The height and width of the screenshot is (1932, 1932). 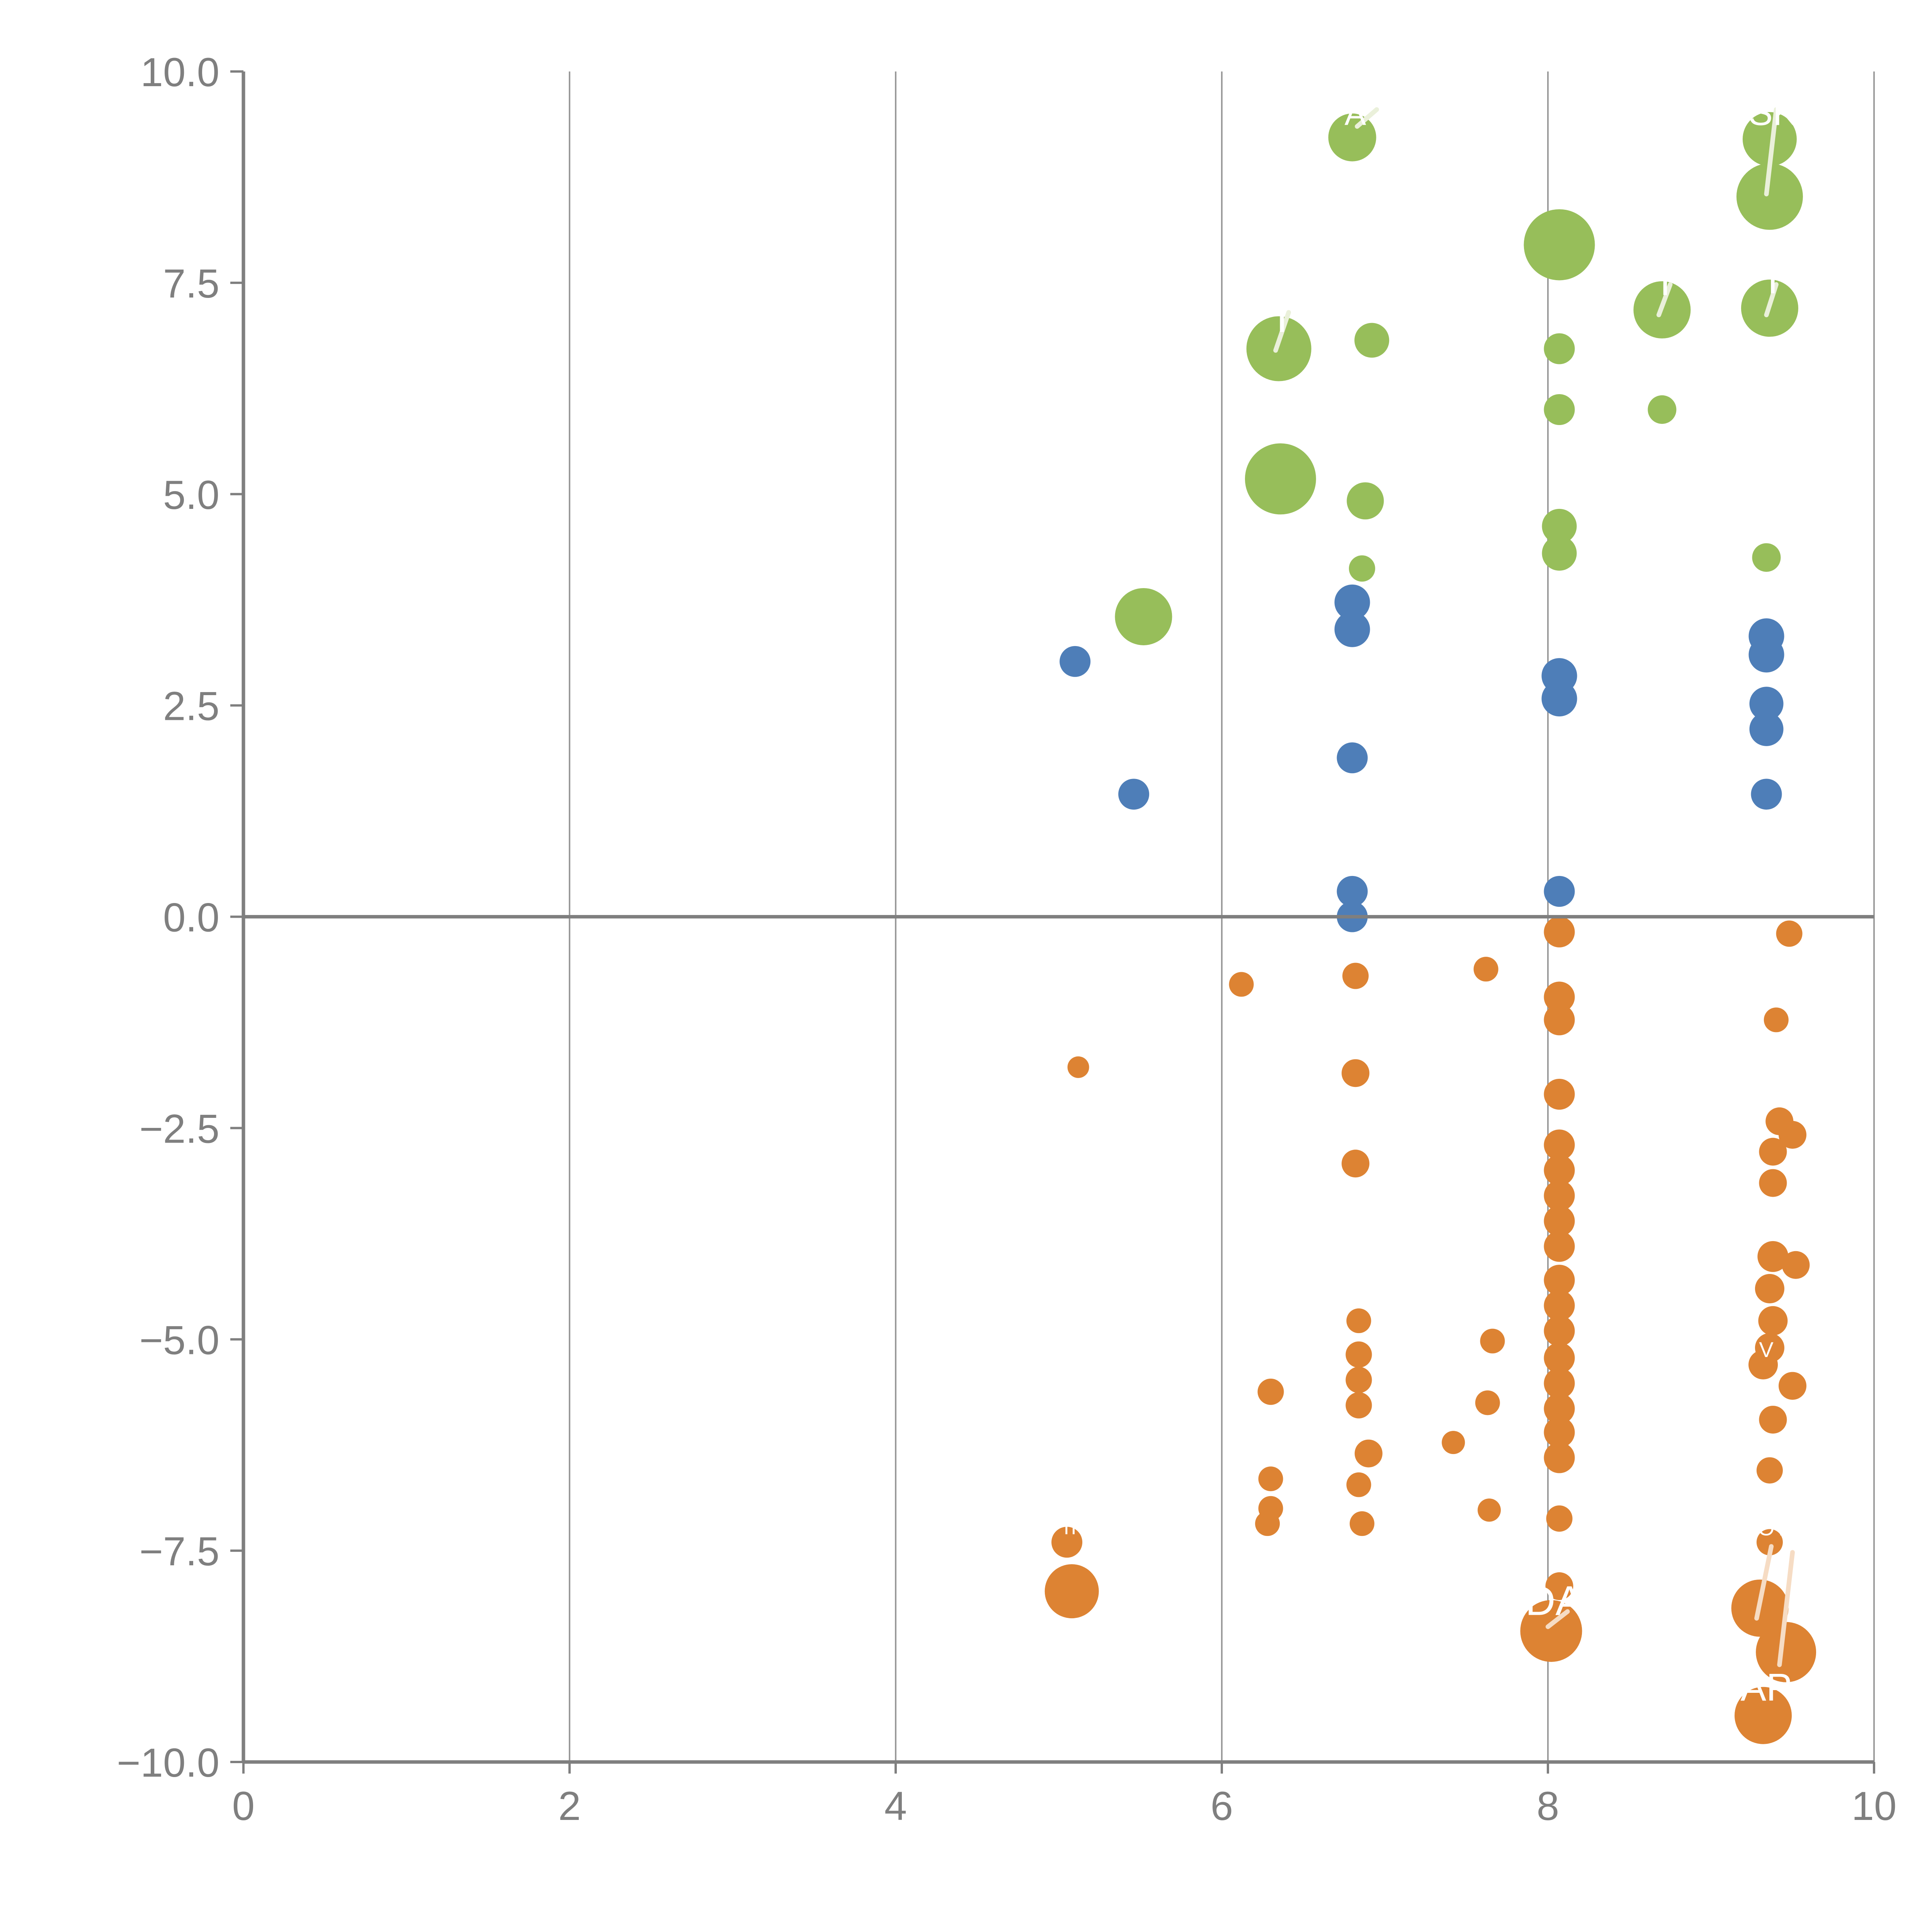 I want to click on y-tick-label: 7.5, so click(x=191, y=284).